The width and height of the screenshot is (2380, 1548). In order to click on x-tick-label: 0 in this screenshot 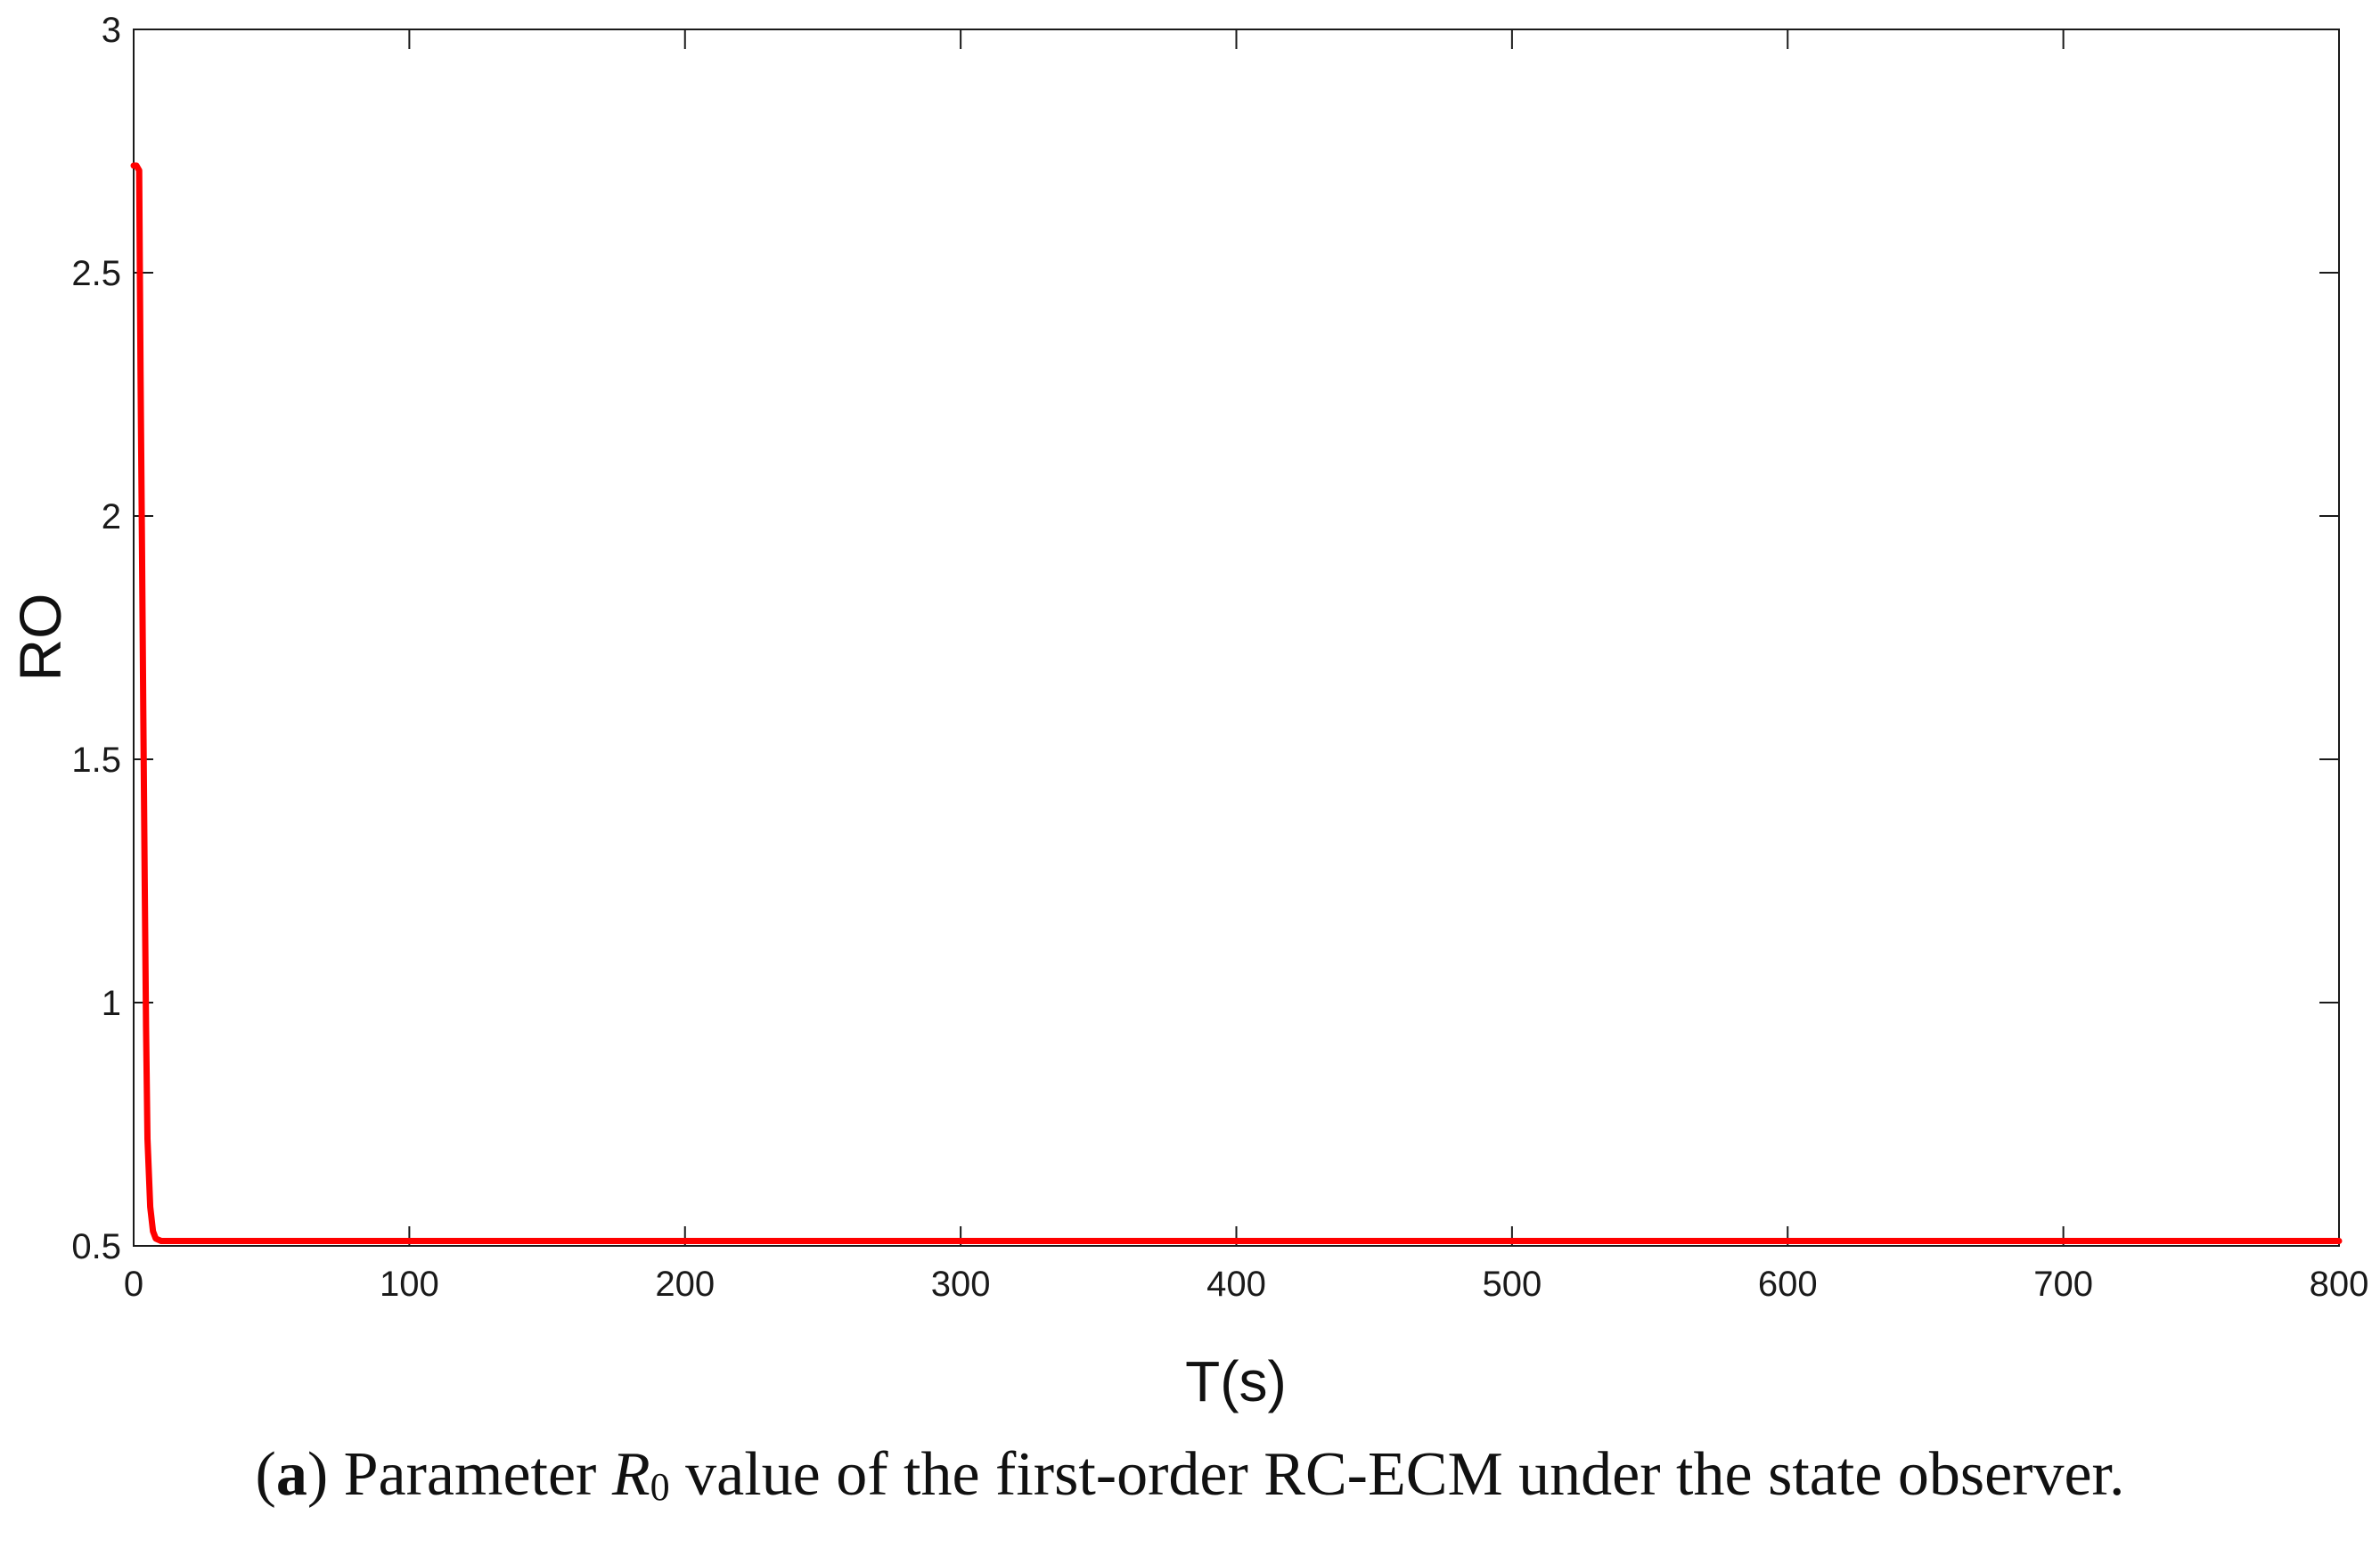, I will do `click(134, 1284)`.